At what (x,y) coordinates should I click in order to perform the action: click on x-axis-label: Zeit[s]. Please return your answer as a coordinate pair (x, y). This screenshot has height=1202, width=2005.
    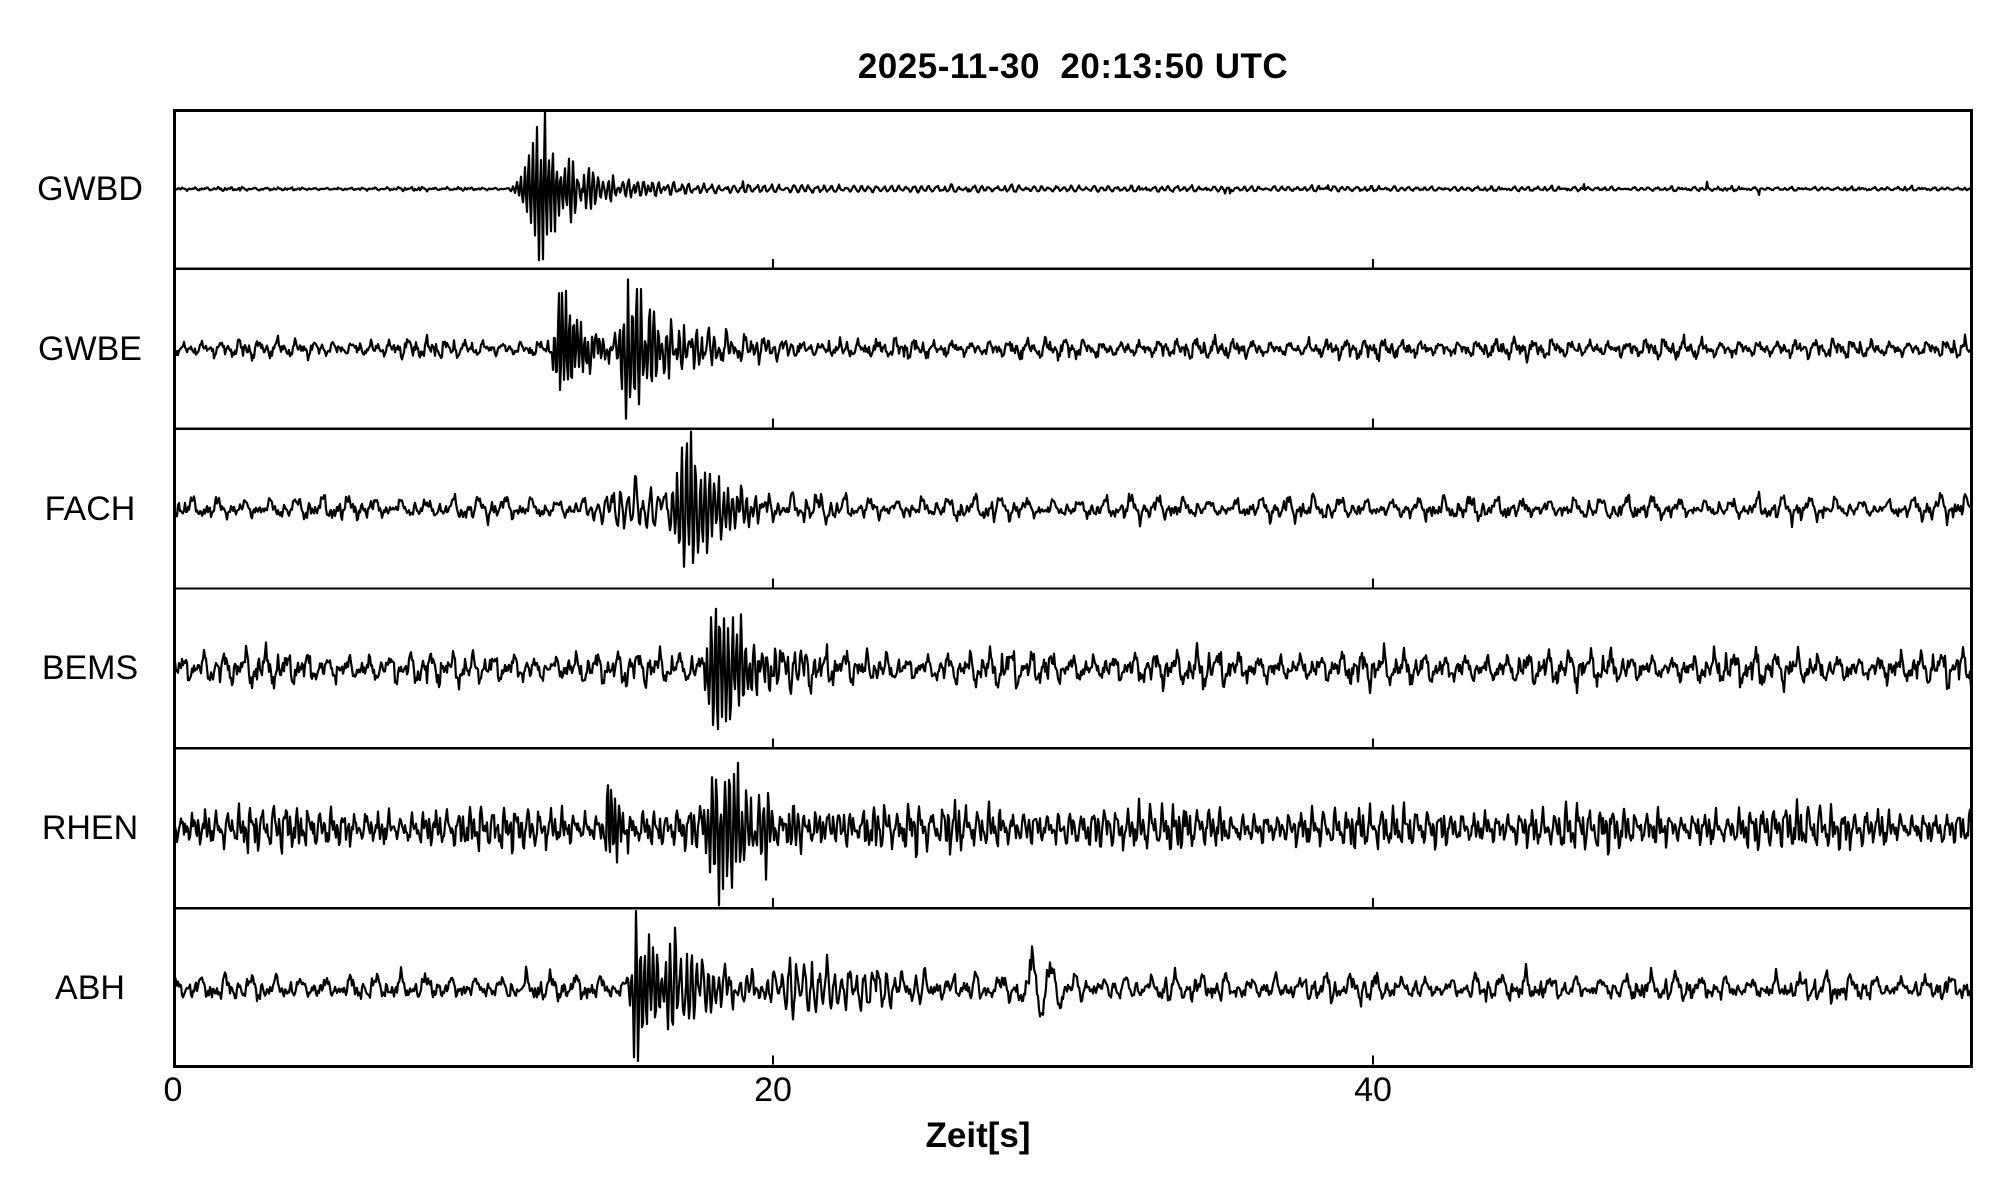
    Looking at the image, I should click on (978, 1135).